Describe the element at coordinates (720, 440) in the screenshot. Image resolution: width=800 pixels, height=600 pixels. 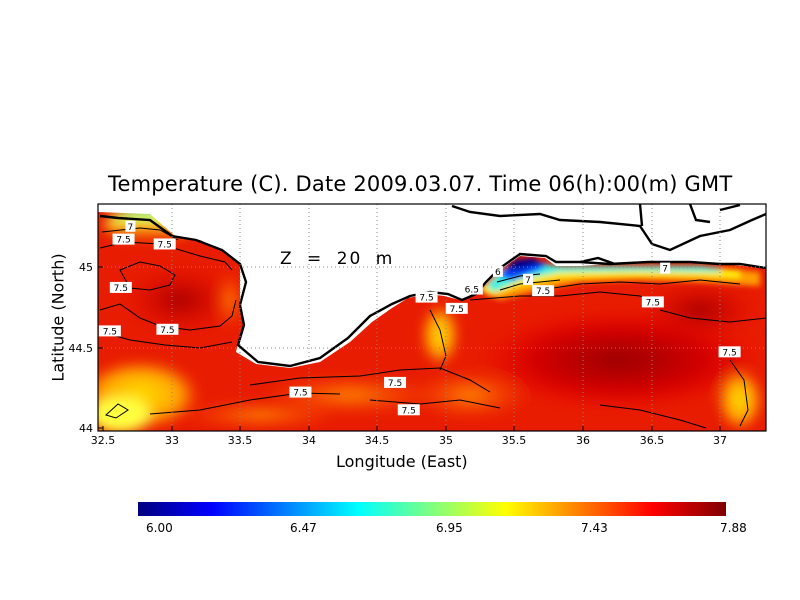
I see `xtick-label: 37` at that location.